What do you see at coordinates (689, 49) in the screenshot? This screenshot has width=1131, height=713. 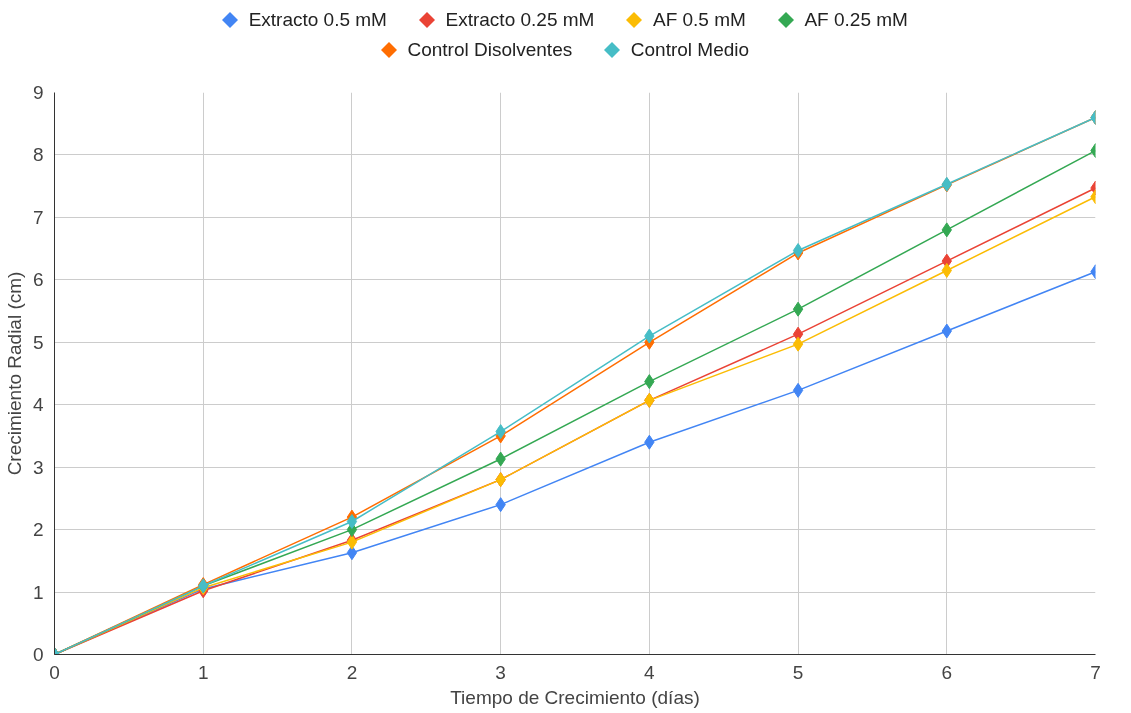 I see `legend-label: Control Medio` at bounding box center [689, 49].